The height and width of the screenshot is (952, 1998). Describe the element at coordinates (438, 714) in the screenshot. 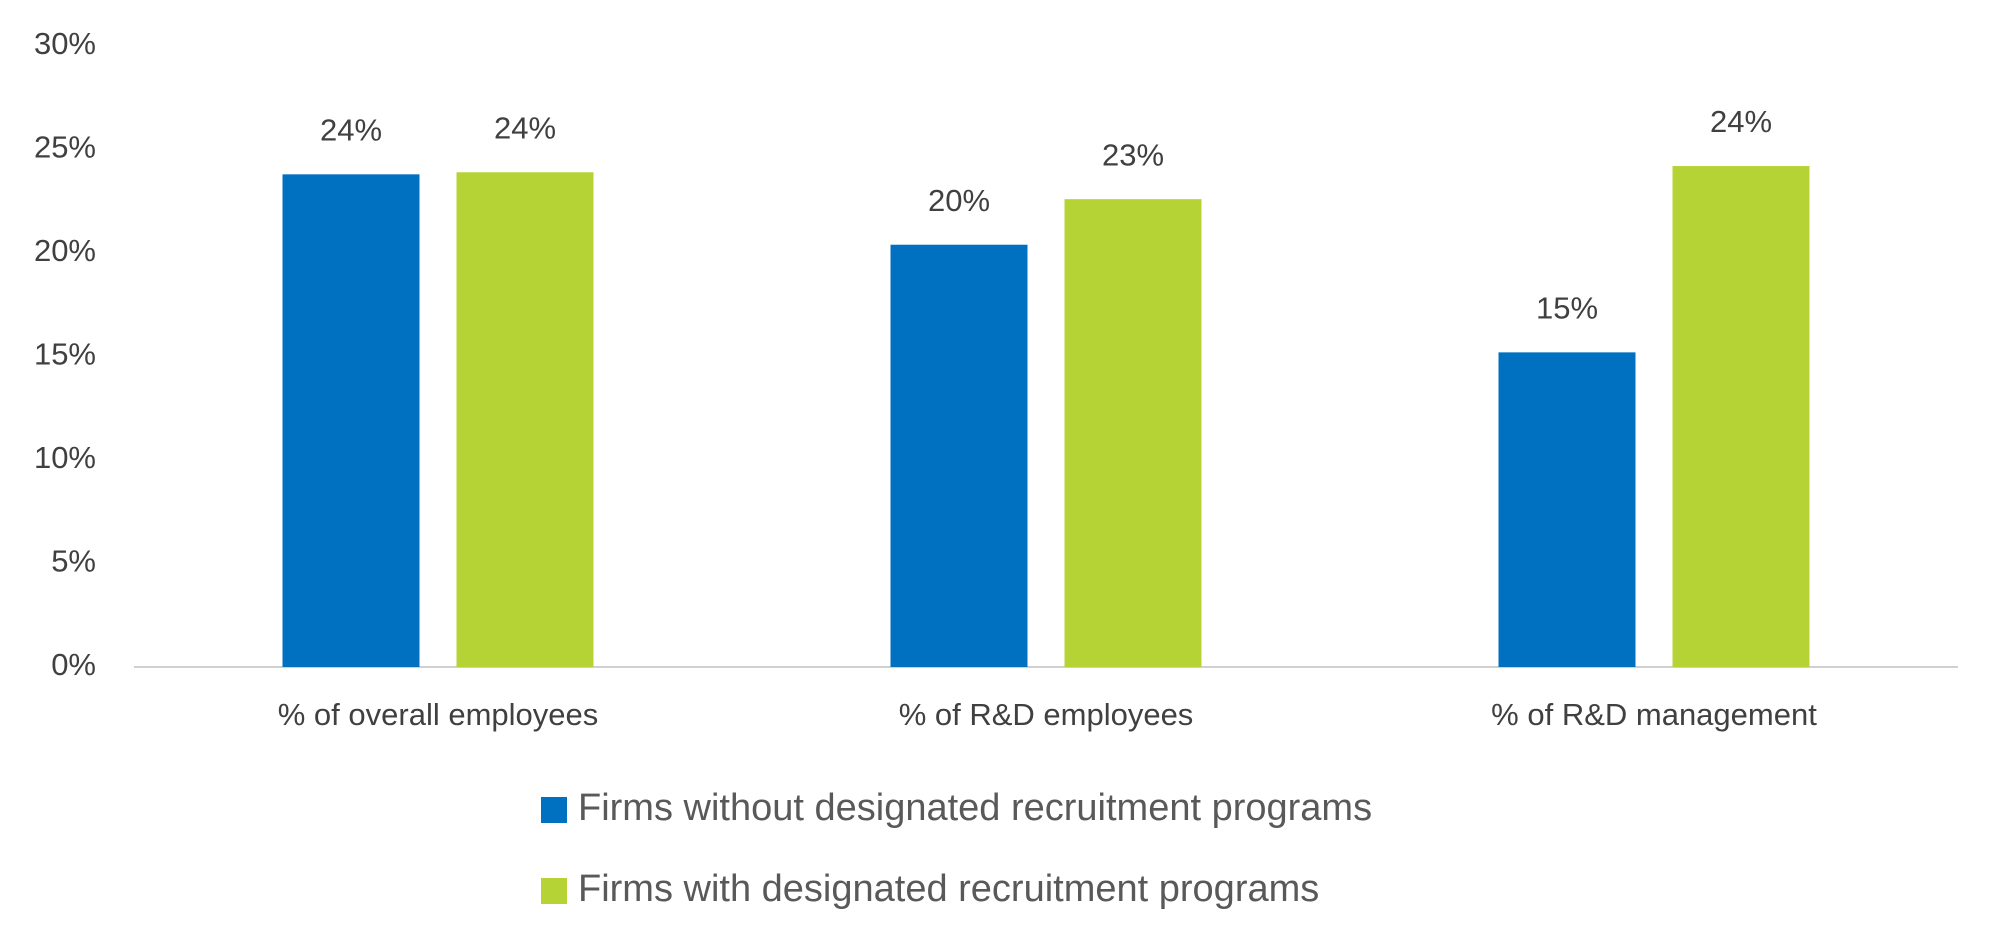

I see `x-tick-label: % of overall employees` at that location.